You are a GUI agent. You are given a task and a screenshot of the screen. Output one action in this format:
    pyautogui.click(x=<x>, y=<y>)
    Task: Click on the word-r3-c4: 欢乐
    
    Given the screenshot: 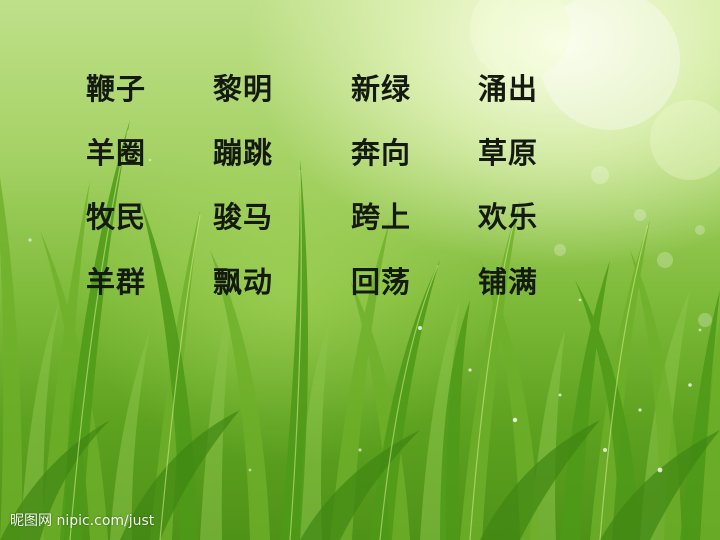 What is the action you would take?
    pyautogui.click(x=508, y=217)
    